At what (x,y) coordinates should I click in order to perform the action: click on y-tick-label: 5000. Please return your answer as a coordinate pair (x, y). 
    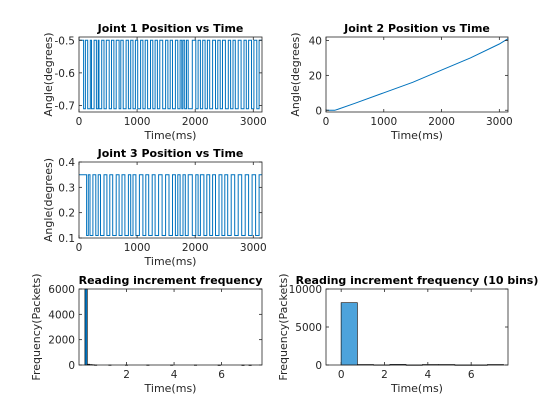
    Looking at the image, I should click on (308, 328).